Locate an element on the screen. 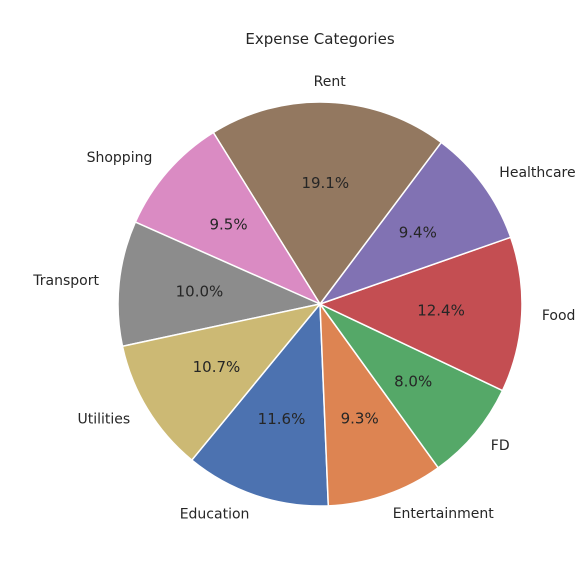 This screenshot has height=570, width=588. pie-slice-entertainment is located at coordinates (379, 404).